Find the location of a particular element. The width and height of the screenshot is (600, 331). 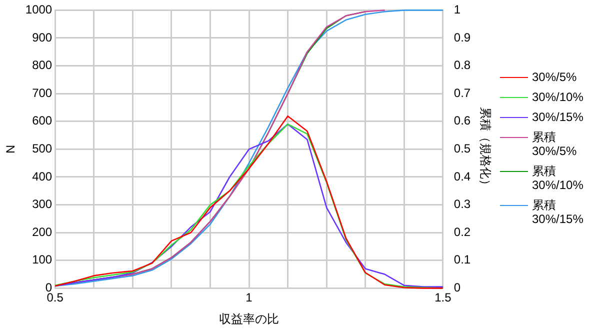

y2-tick-label: 0.4 is located at coordinates (462, 176).